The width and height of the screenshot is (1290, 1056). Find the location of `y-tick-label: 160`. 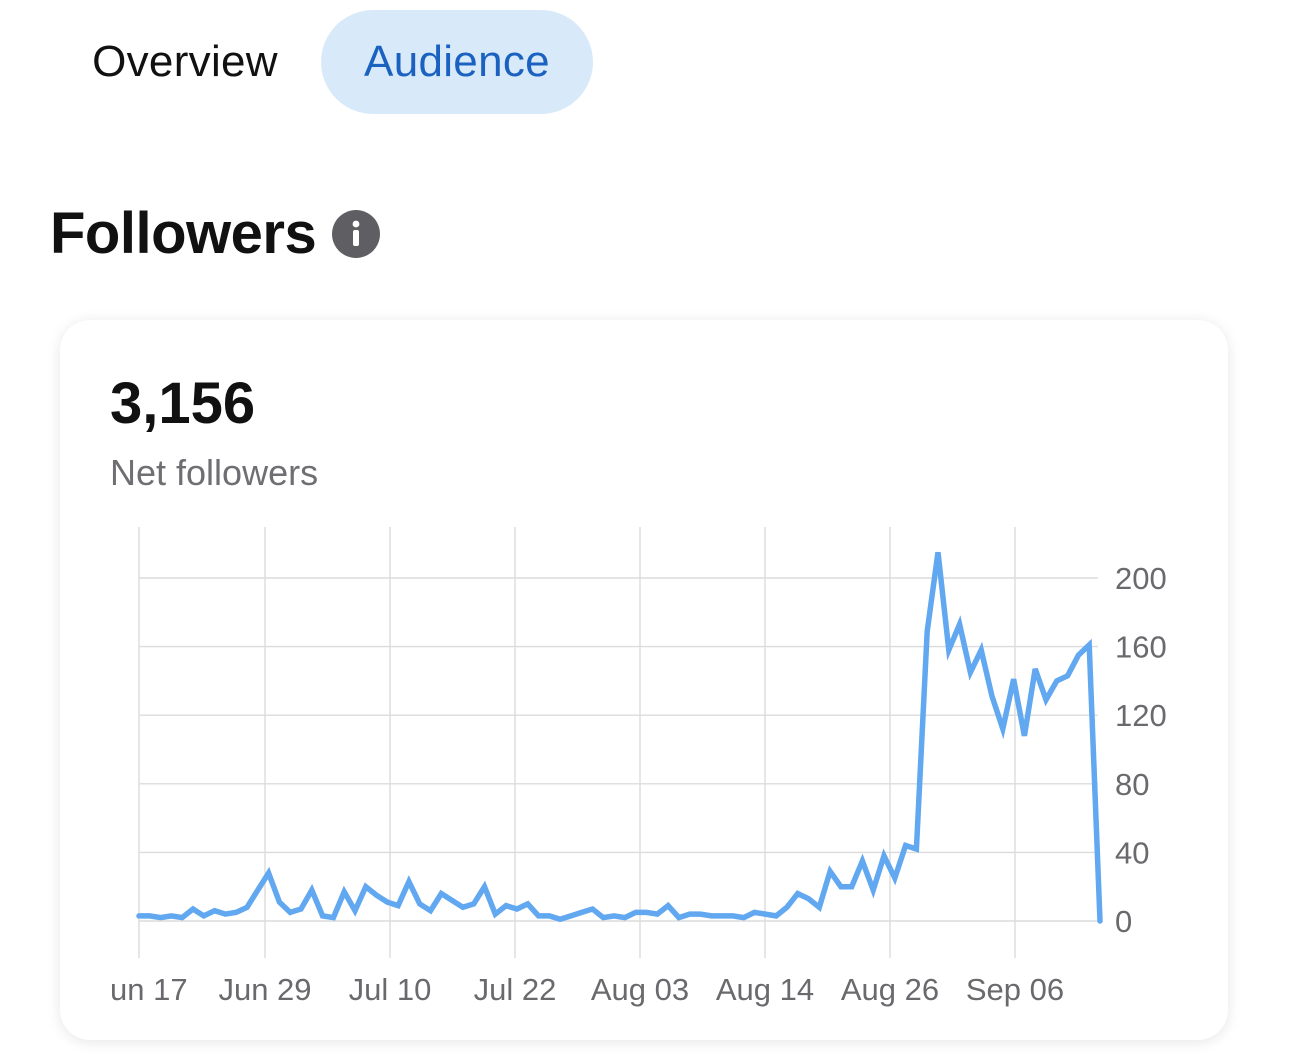

y-tick-label: 160 is located at coordinates (1141, 647).